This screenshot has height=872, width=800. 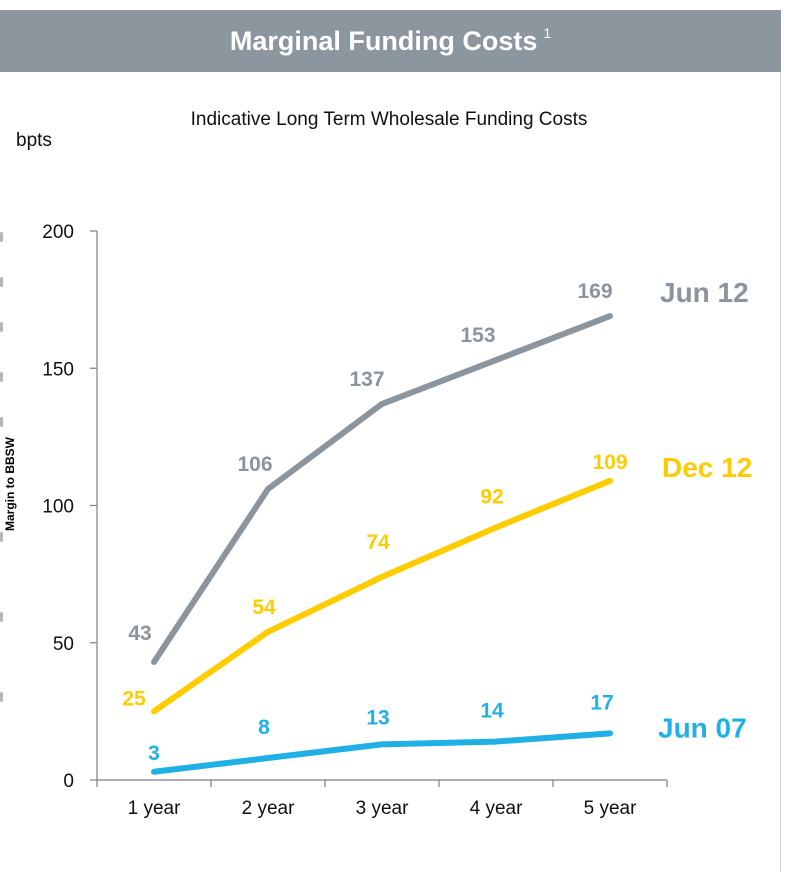 I want to click on data-label: 3, so click(x=154, y=753).